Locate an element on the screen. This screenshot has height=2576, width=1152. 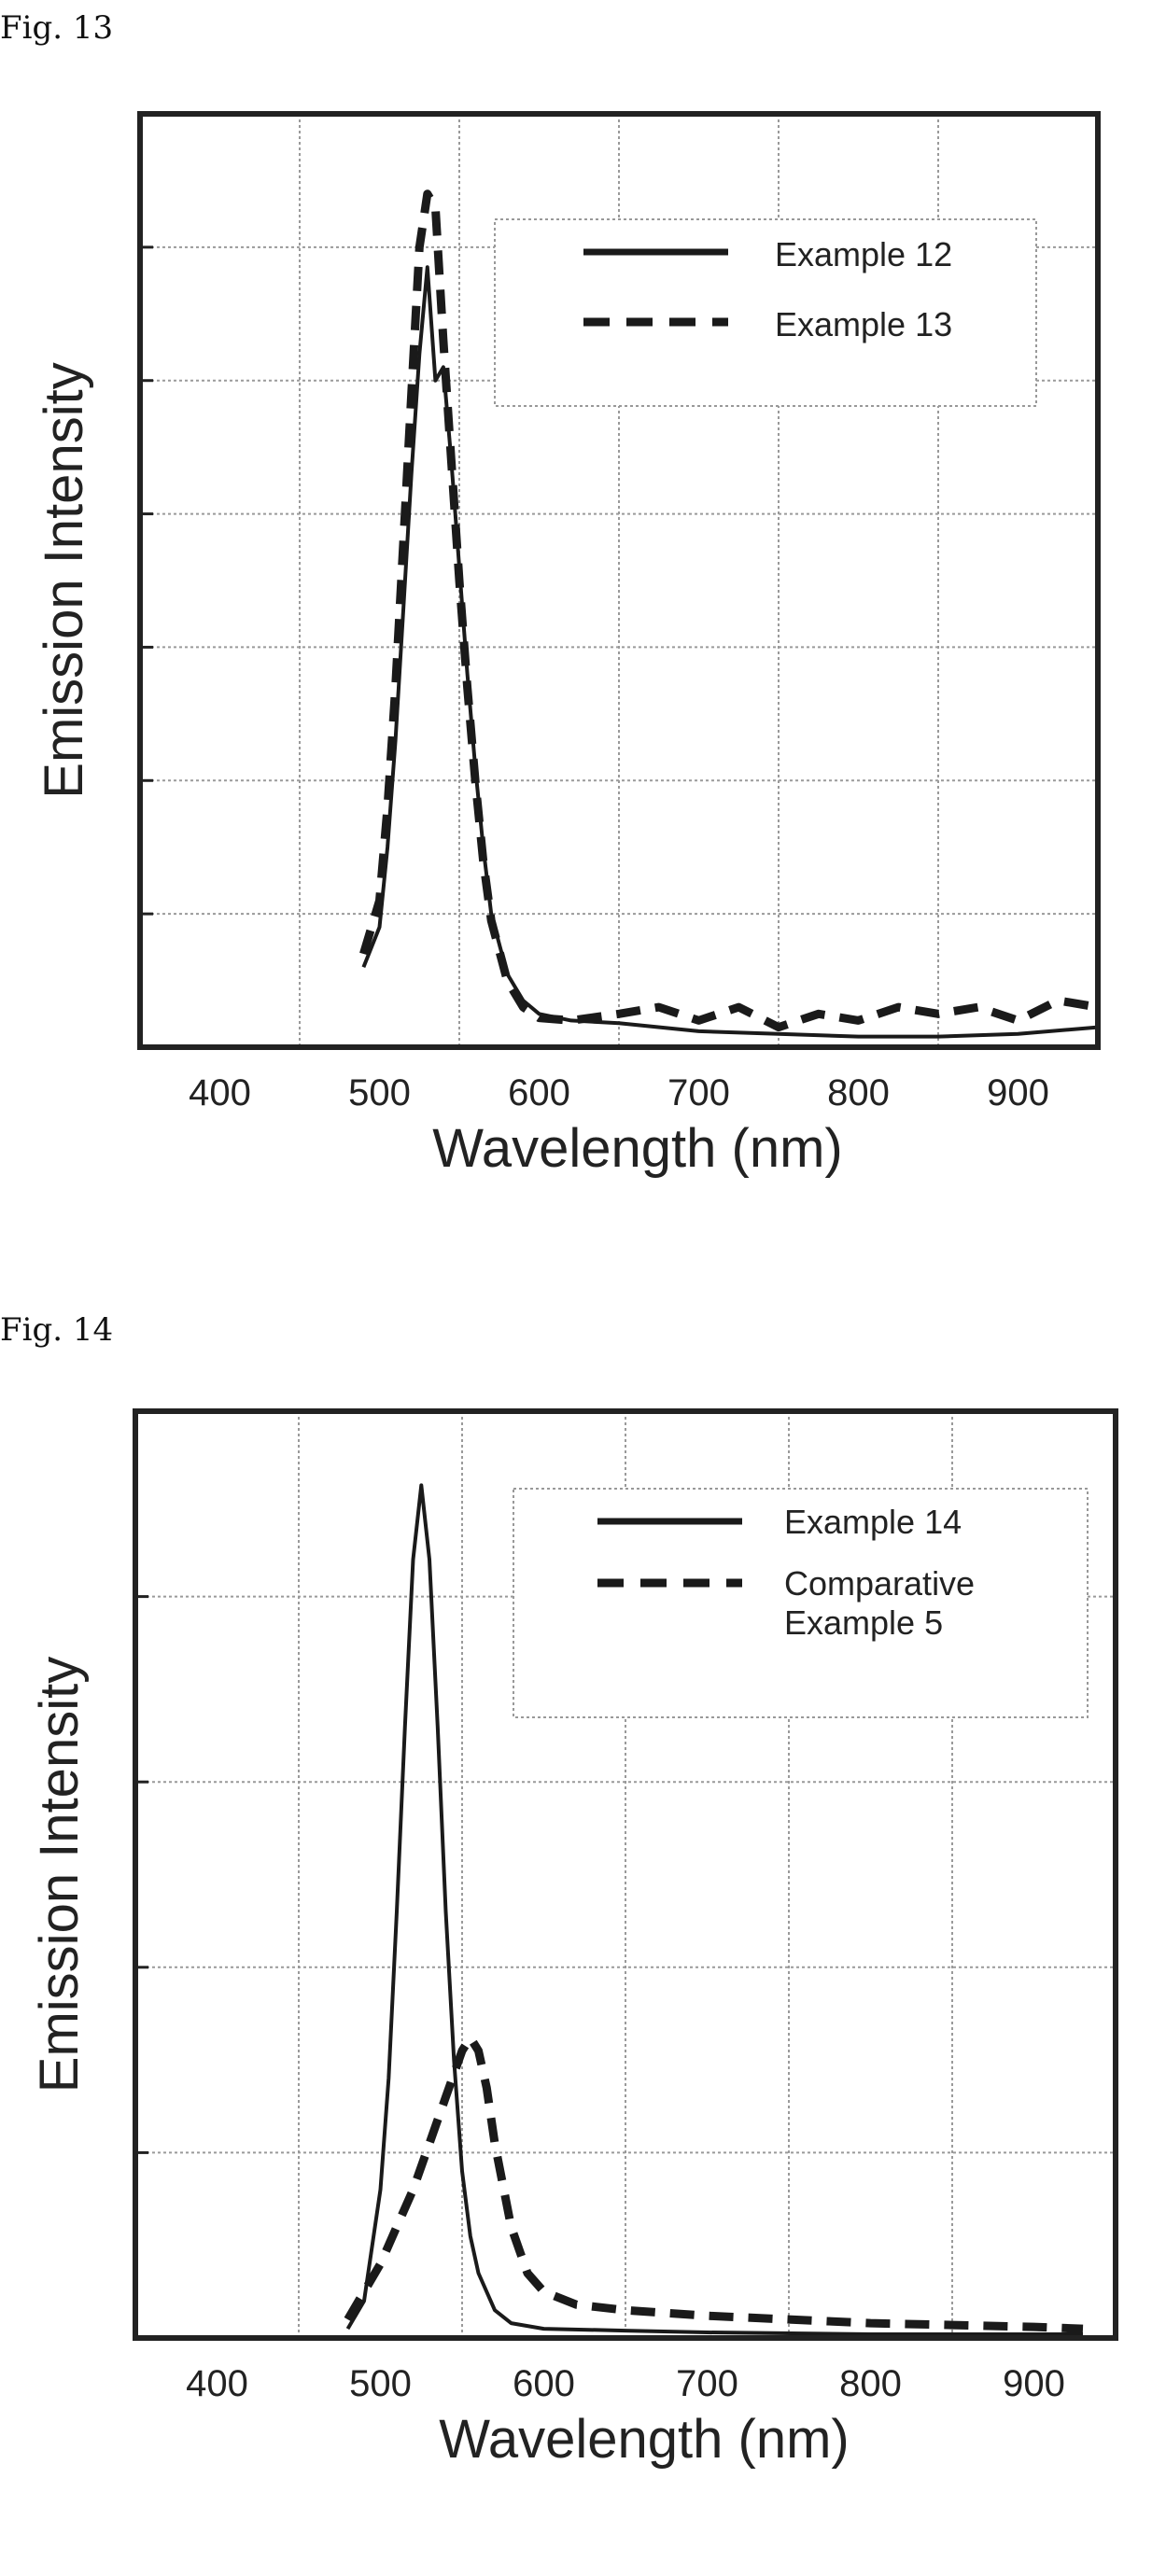
legend-label: Example 12 is located at coordinates (864, 254).